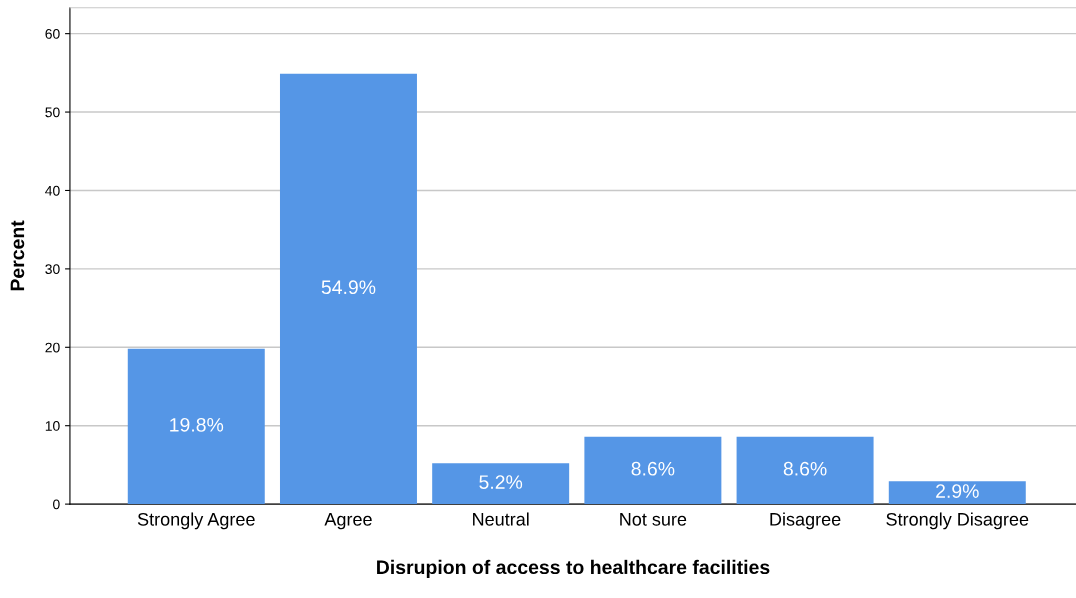 The height and width of the screenshot is (598, 1076). Describe the element at coordinates (56, 504) in the screenshot. I see `y-tick-label: 0` at that location.